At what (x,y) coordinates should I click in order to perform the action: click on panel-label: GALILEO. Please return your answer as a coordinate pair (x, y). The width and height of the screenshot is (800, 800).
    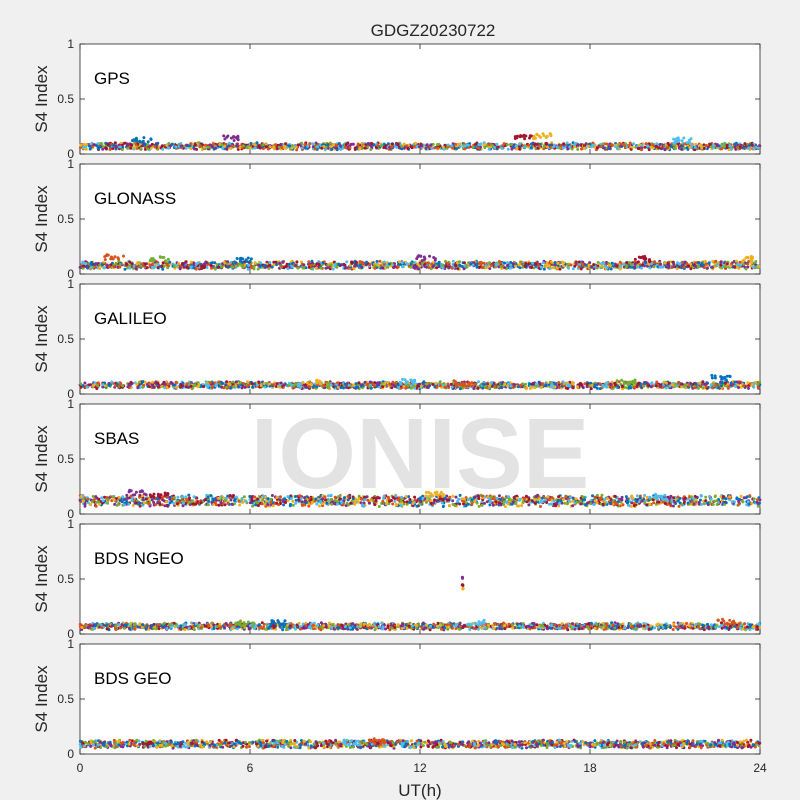
    Looking at the image, I should click on (130, 318).